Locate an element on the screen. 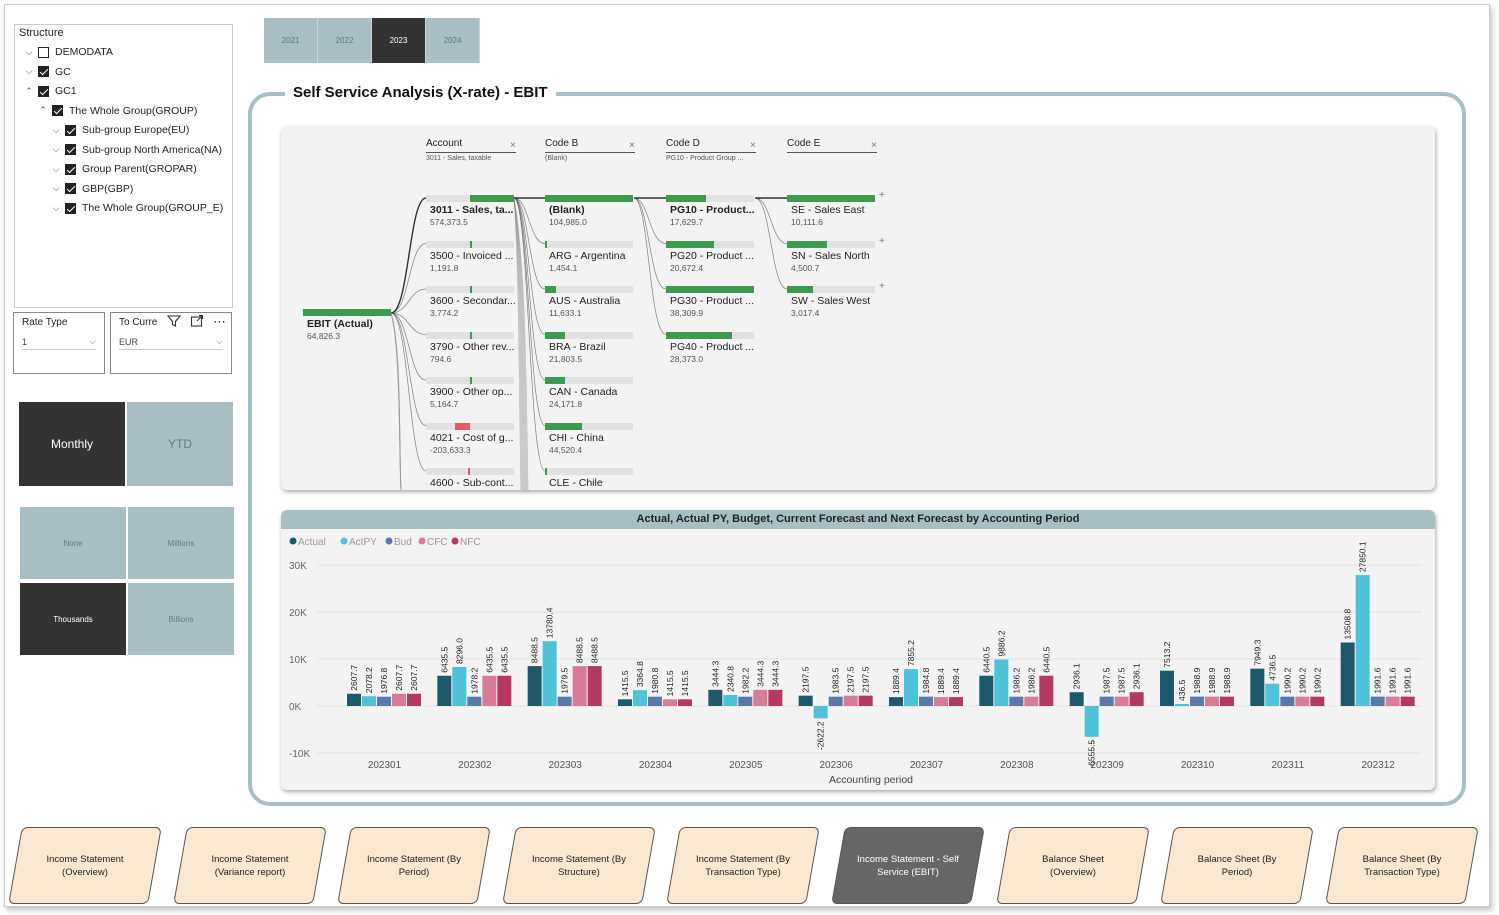  year-tab-2023: 2023 is located at coordinates (399, 40).